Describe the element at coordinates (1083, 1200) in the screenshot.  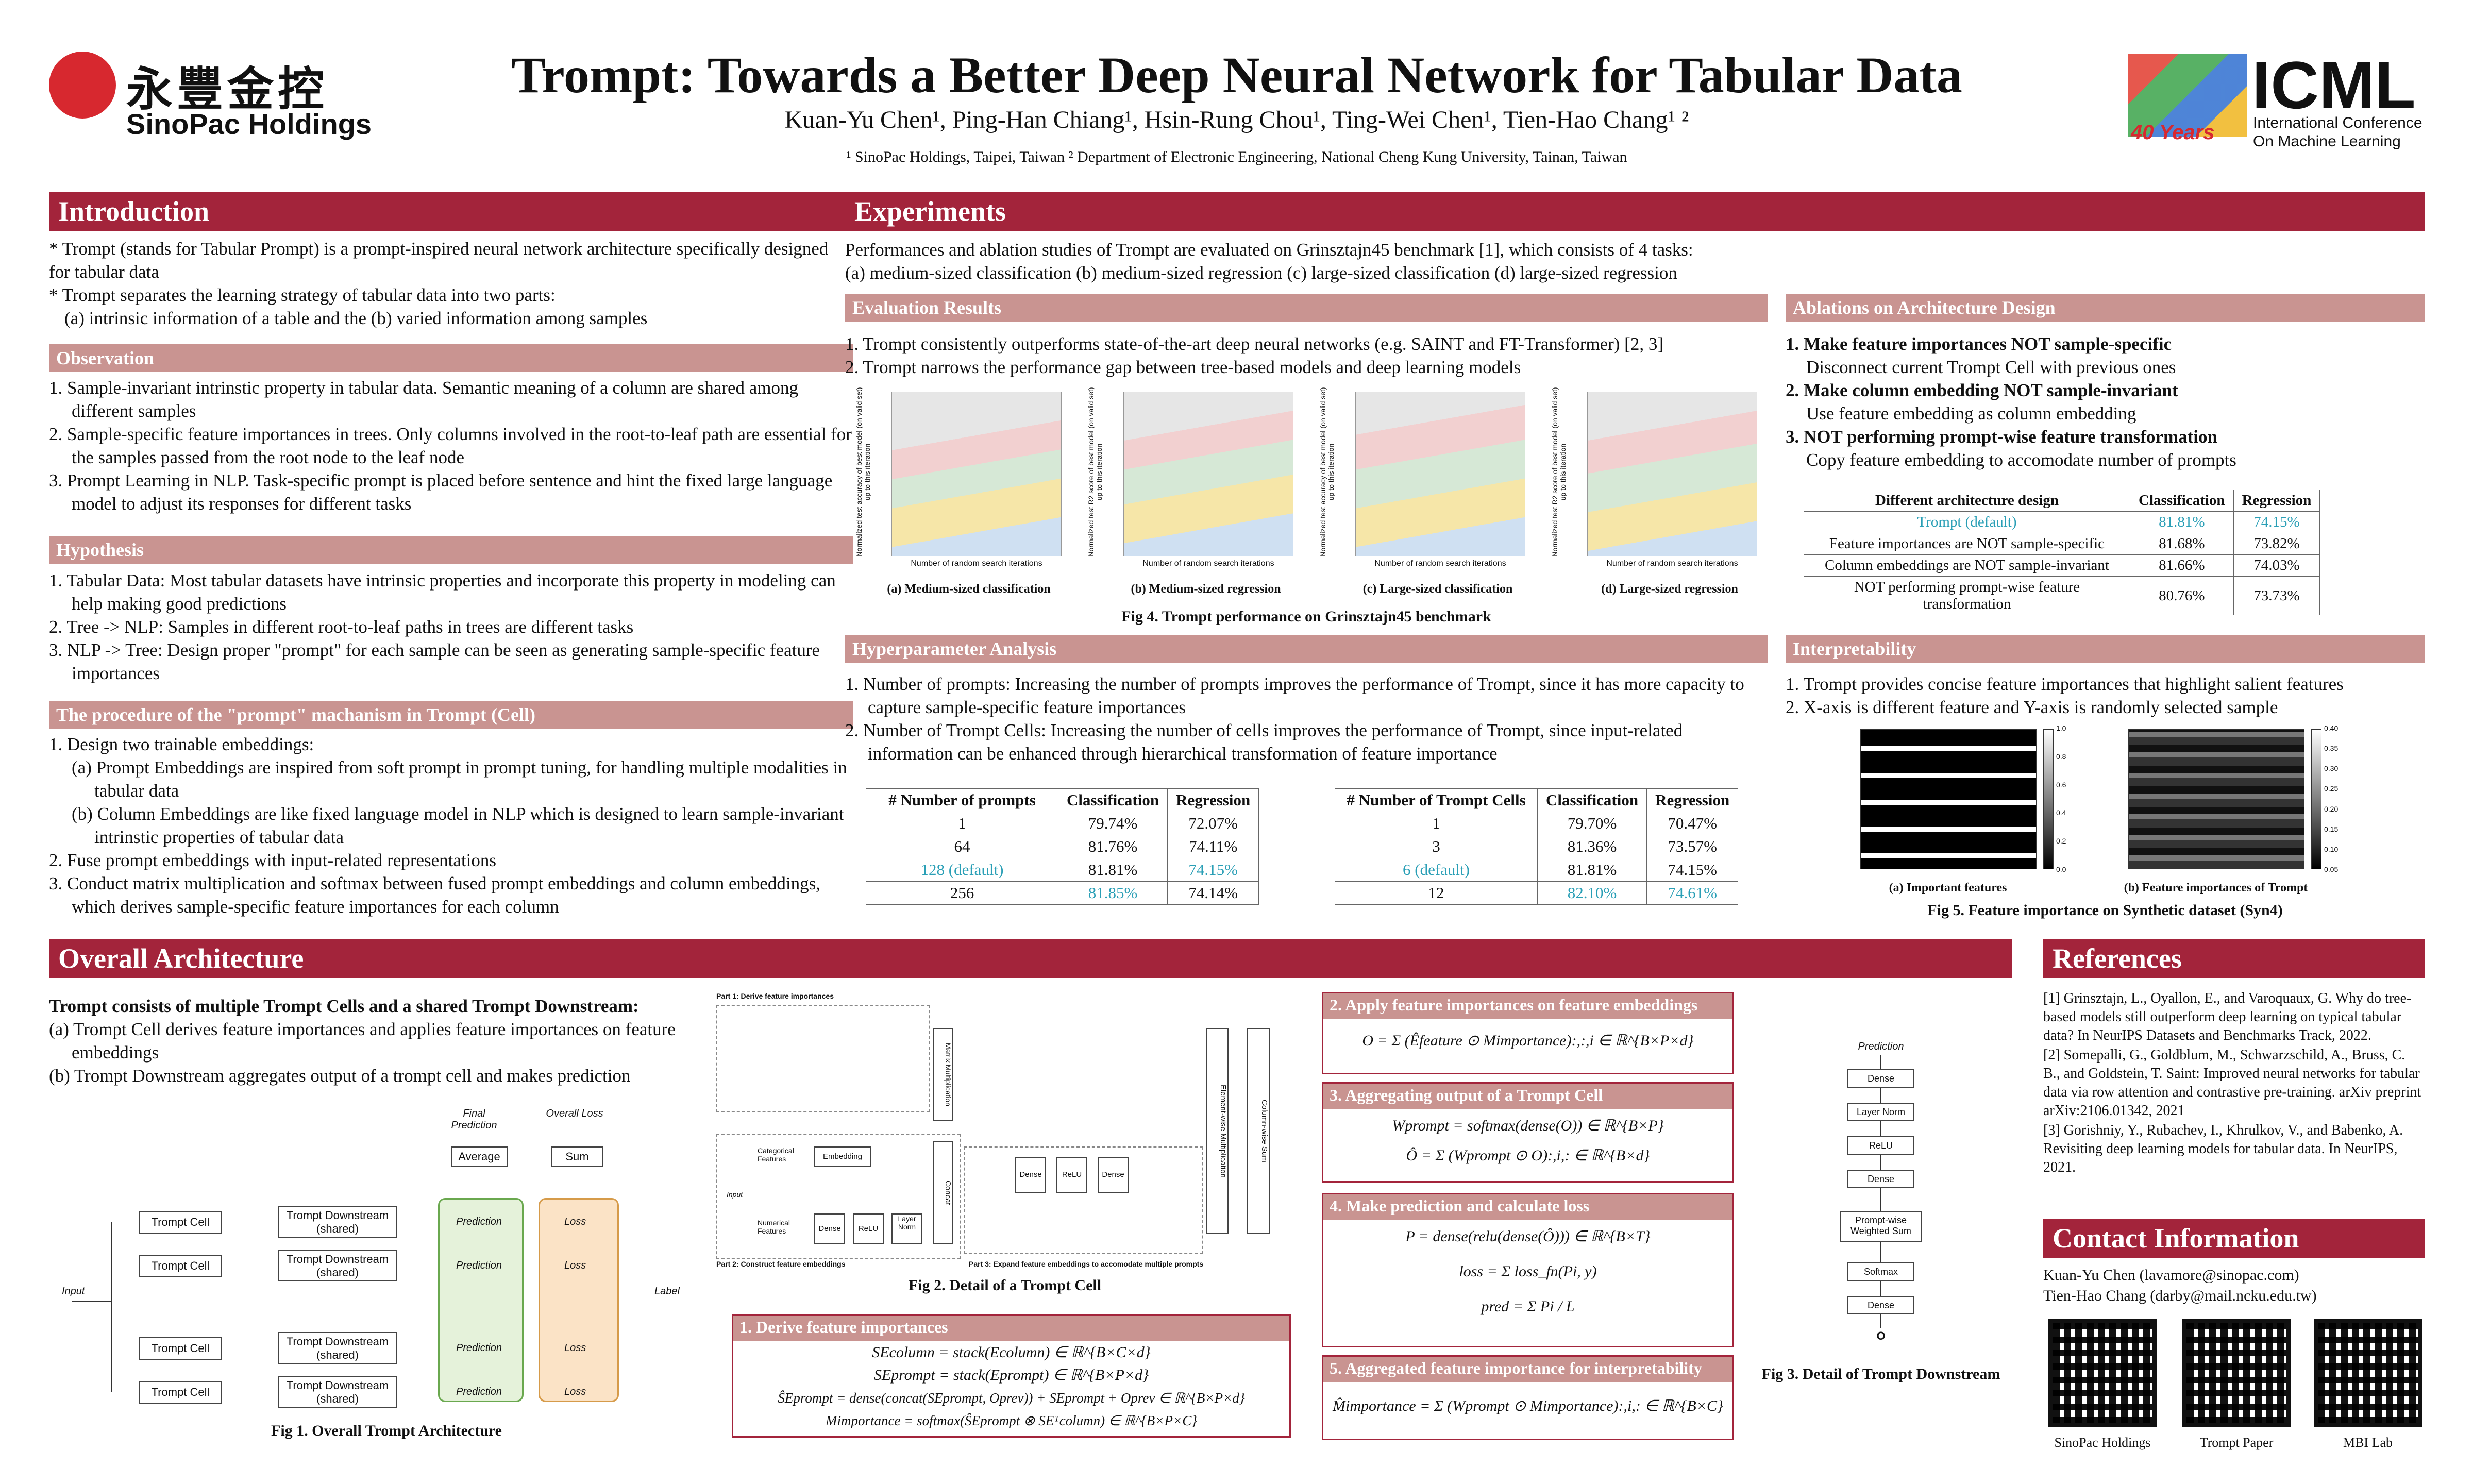
I see `fig2-part3-box` at that location.